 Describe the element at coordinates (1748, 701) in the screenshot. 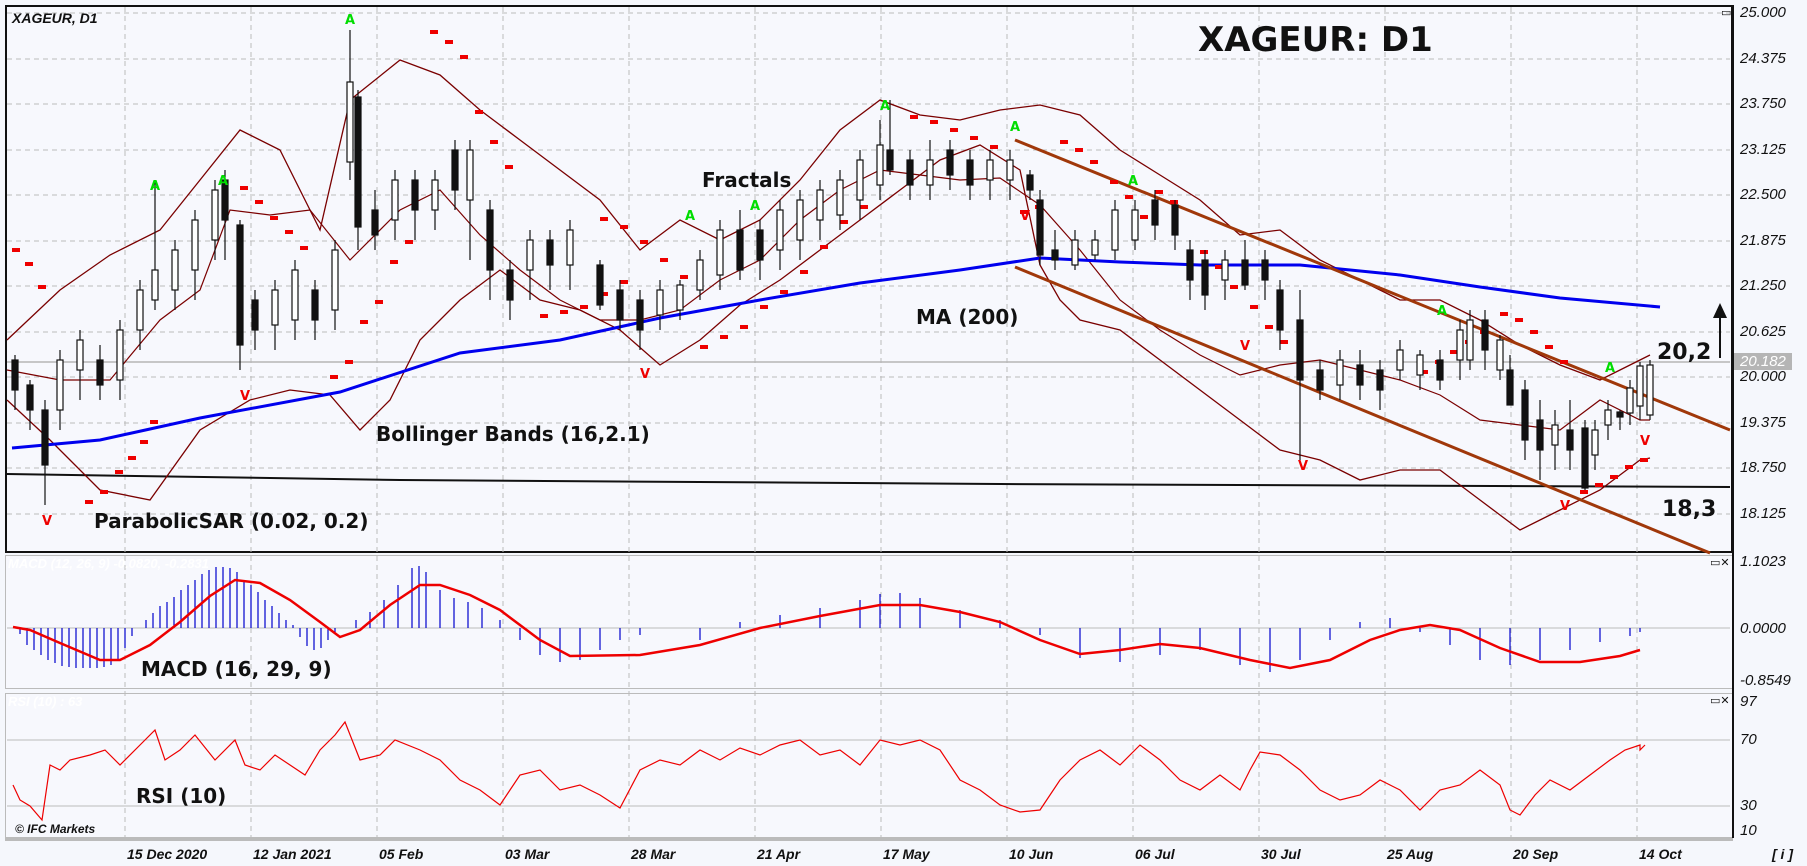

I see `rsi-tick: 97` at that location.